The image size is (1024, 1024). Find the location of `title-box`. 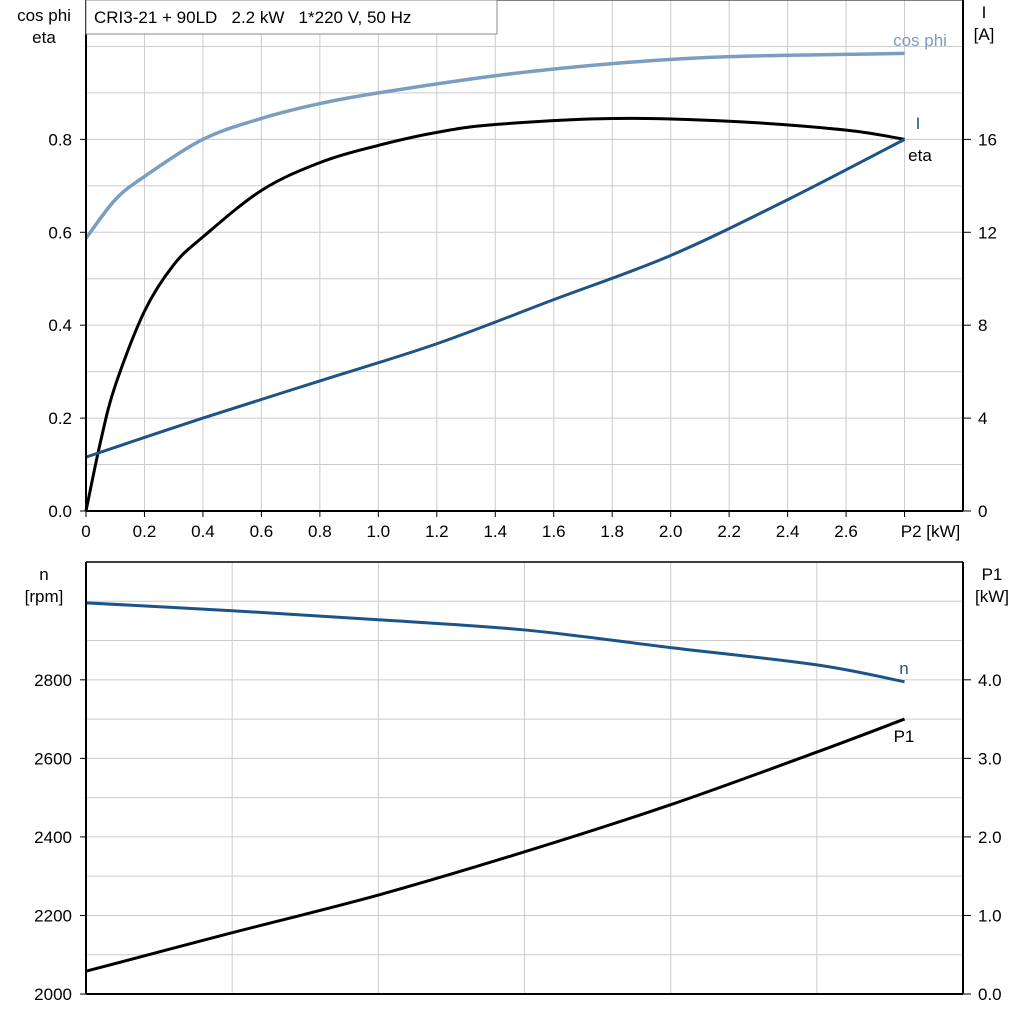

title-box is located at coordinates (291, 17).